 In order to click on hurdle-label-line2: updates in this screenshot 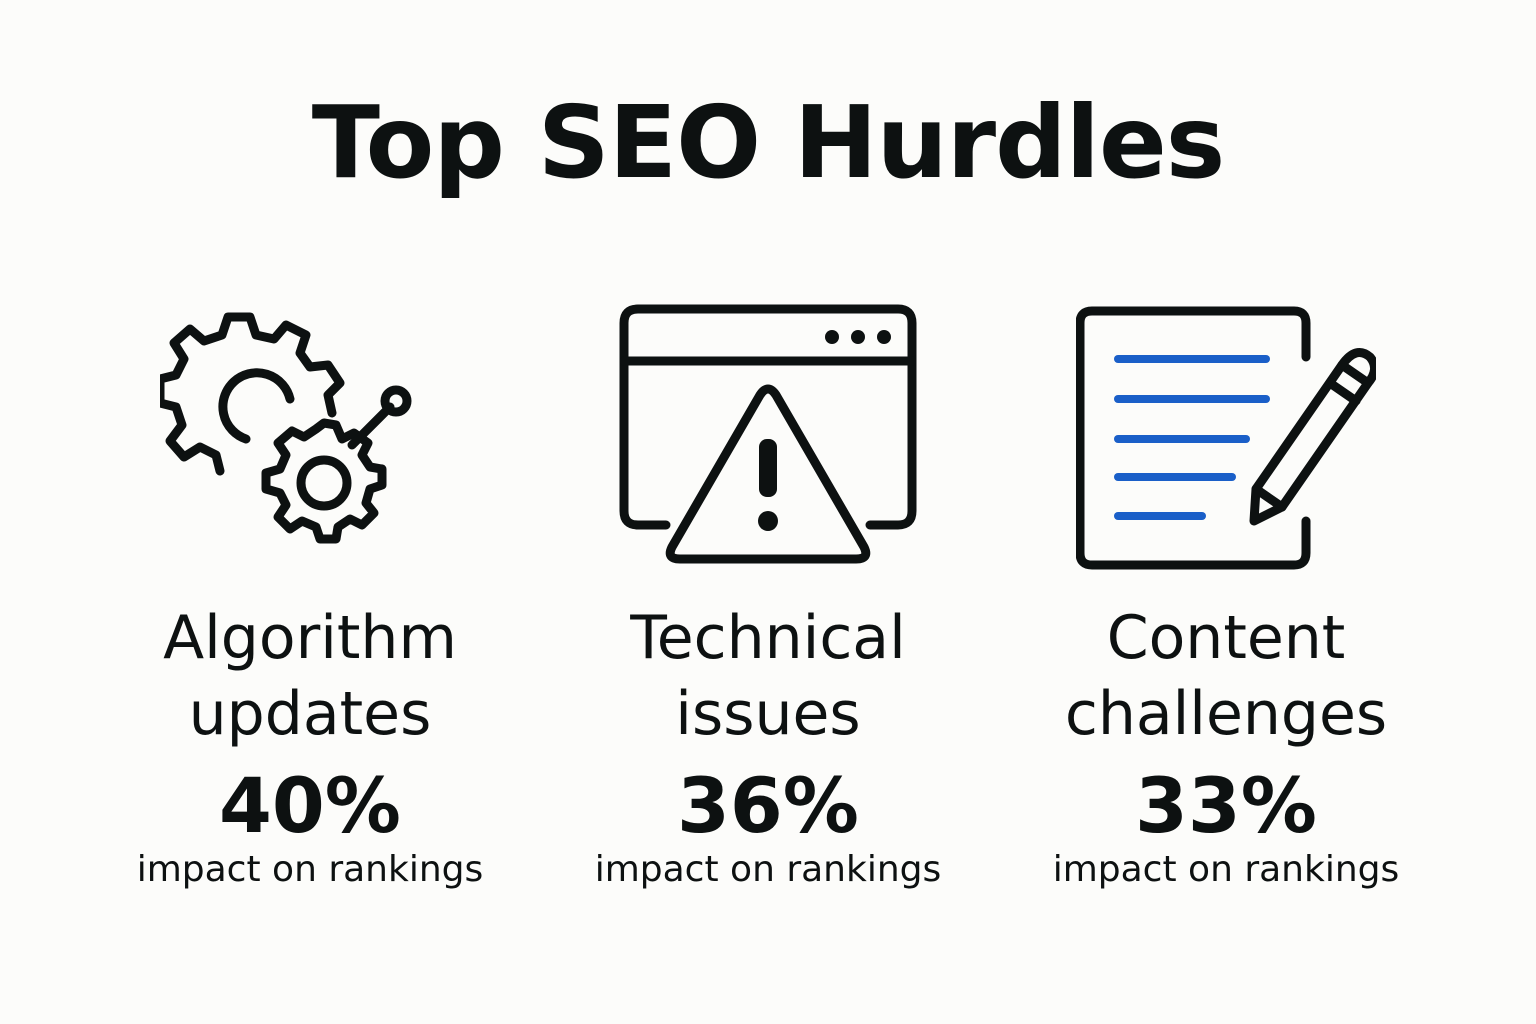, I will do `click(310, 714)`.